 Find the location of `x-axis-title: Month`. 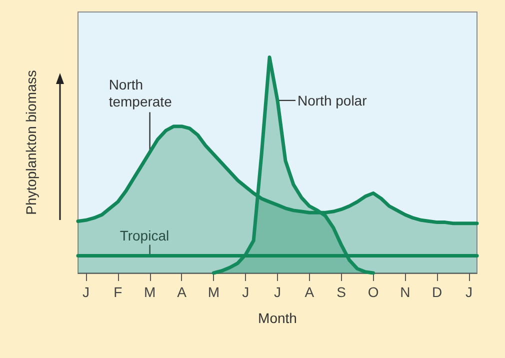

x-axis-title: Month is located at coordinates (277, 318).